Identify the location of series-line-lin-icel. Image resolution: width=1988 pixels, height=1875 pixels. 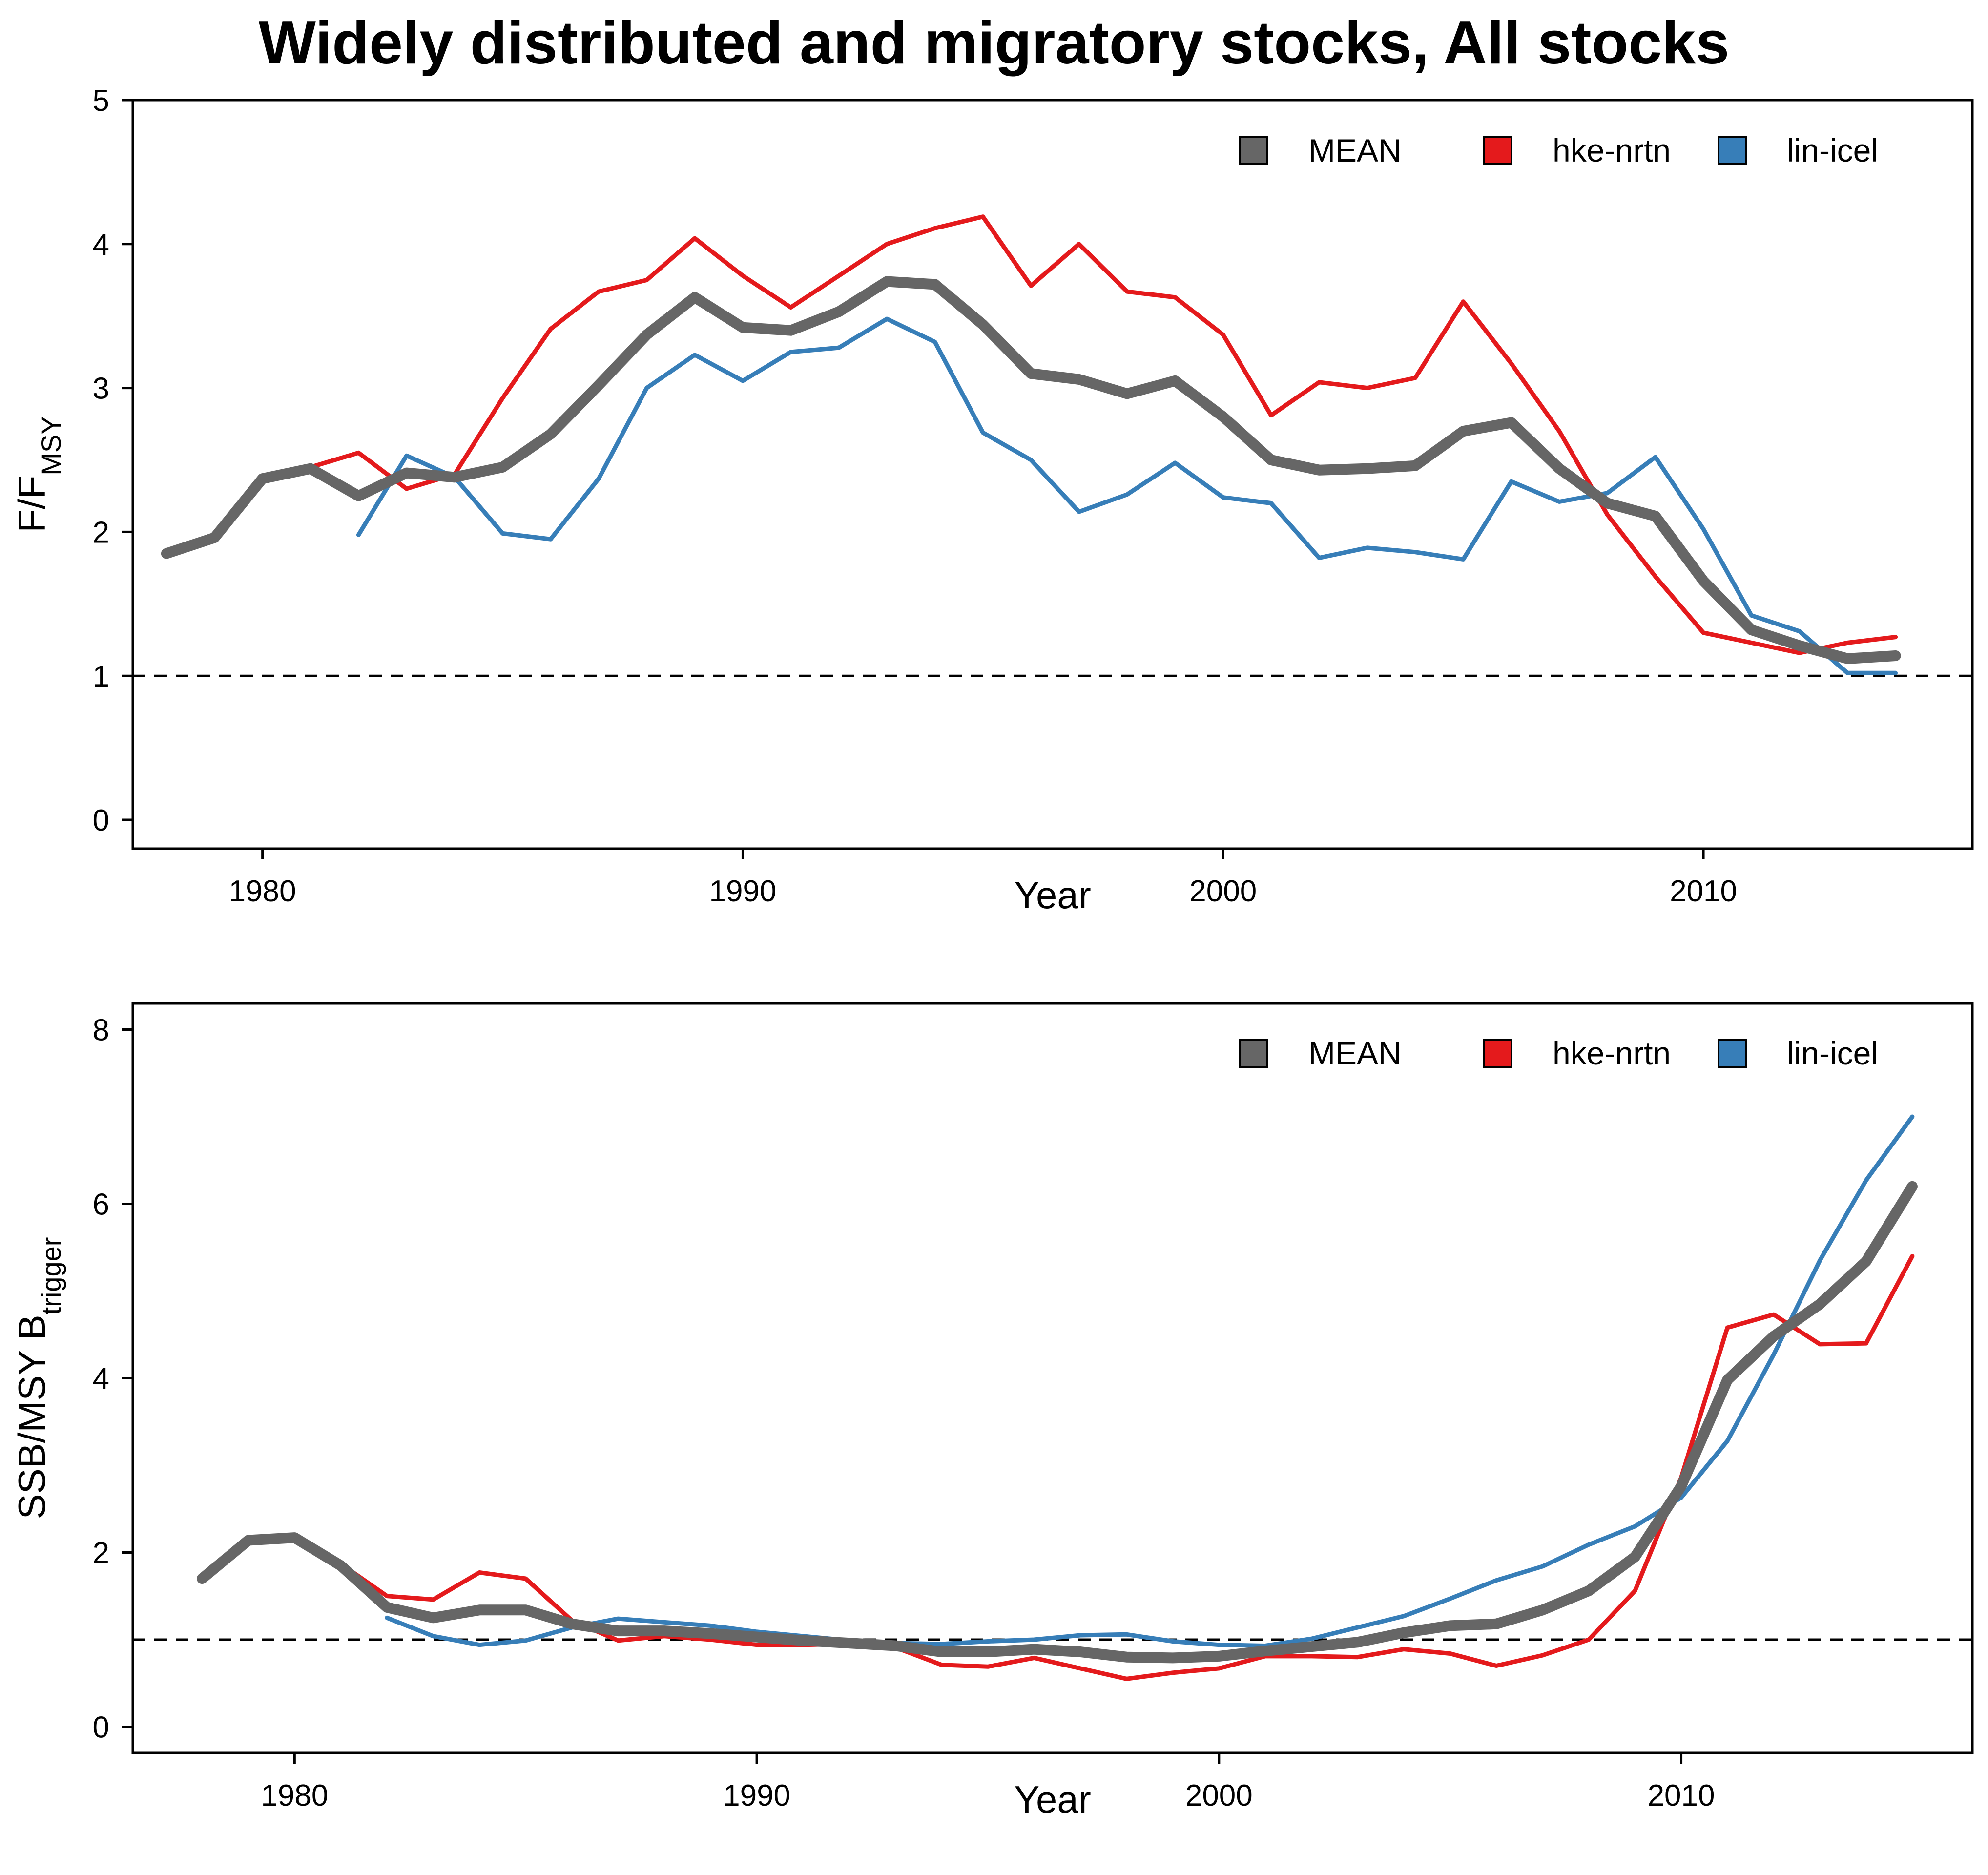
(1127, 495).